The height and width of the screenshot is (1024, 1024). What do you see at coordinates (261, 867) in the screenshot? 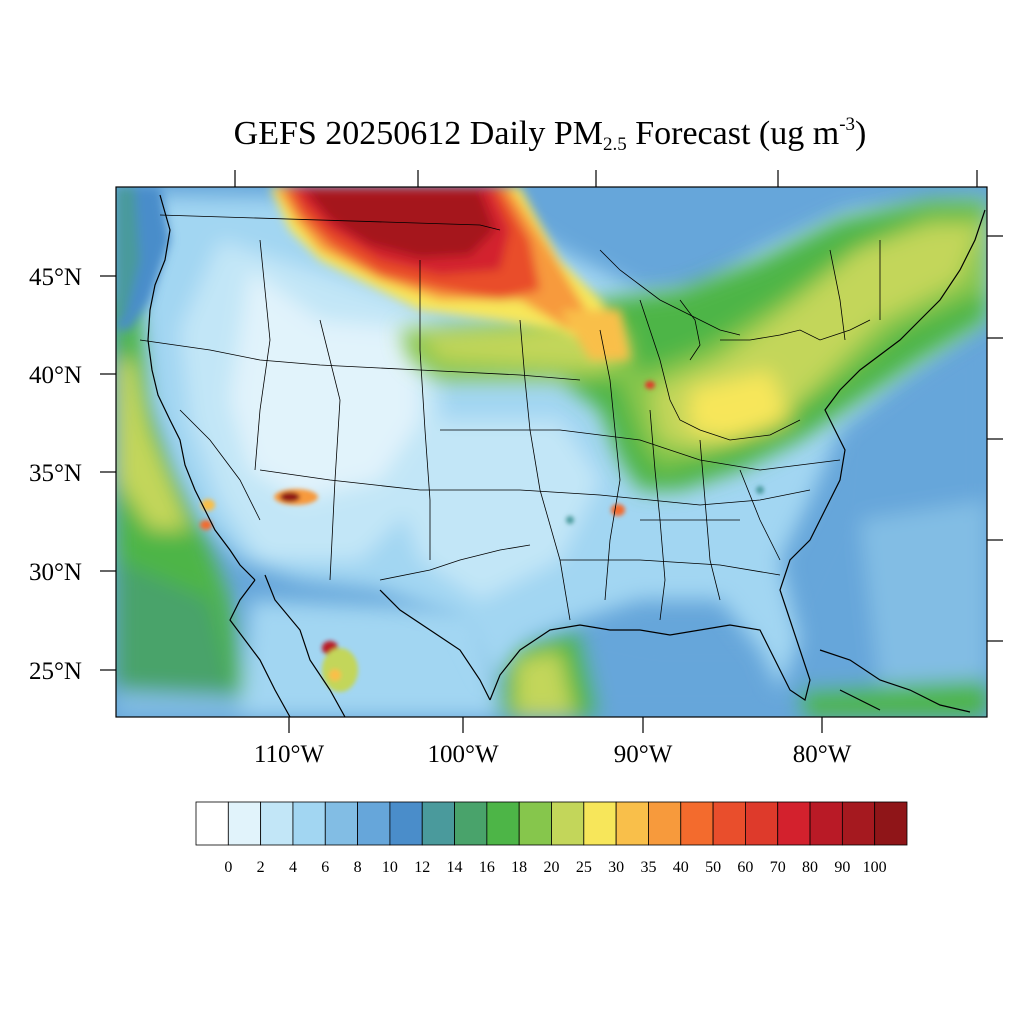
I see `colorbar-label-2: 2` at bounding box center [261, 867].